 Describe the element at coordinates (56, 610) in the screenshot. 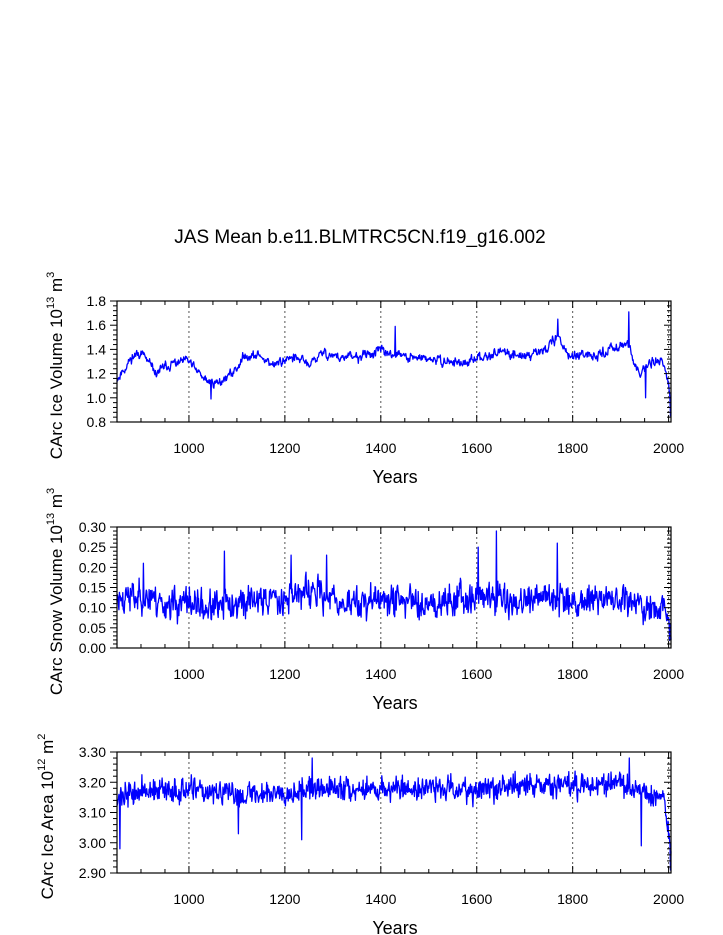

I see `y-axis-label-text: CArc Snow Volume 10` at that location.